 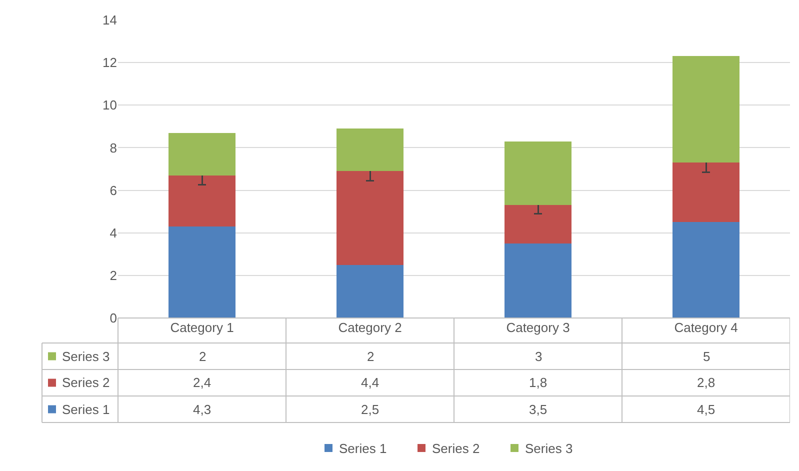 I want to click on y-tick-label: 8, so click(x=113, y=148).